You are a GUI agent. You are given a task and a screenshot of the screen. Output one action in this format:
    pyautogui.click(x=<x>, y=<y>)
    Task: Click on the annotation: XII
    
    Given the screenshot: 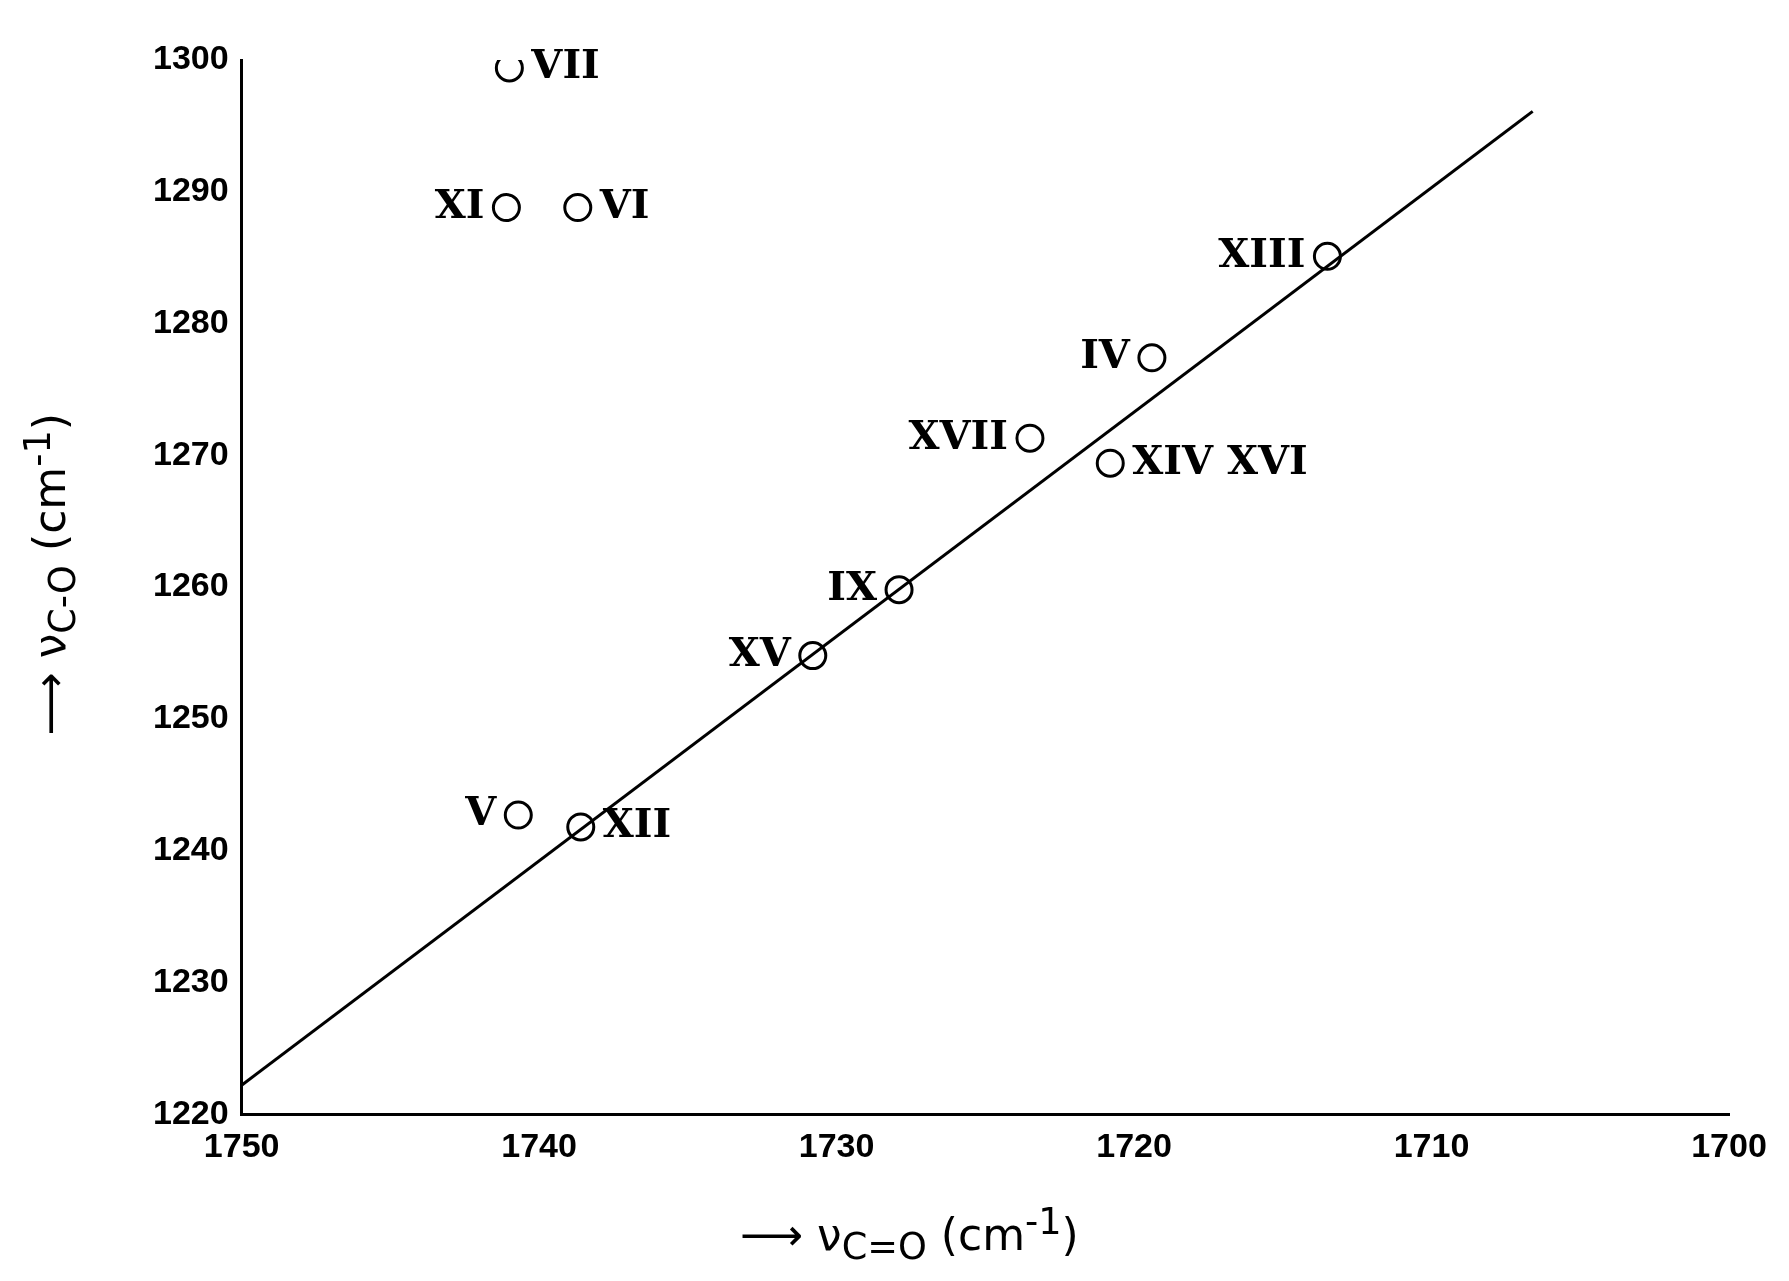 What is the action you would take?
    pyautogui.click(x=637, y=823)
    